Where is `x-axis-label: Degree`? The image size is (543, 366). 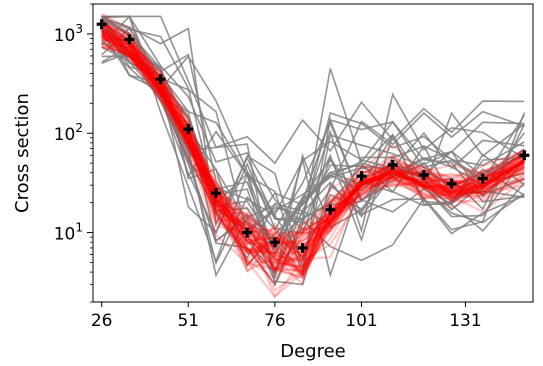
x-axis-label: Degree is located at coordinates (313, 351).